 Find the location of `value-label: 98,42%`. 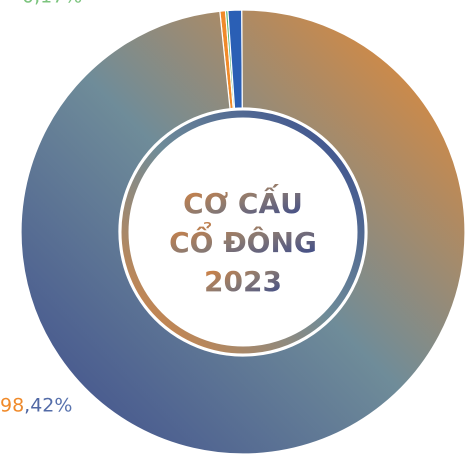

value-label: 98,42% is located at coordinates (36, 406).